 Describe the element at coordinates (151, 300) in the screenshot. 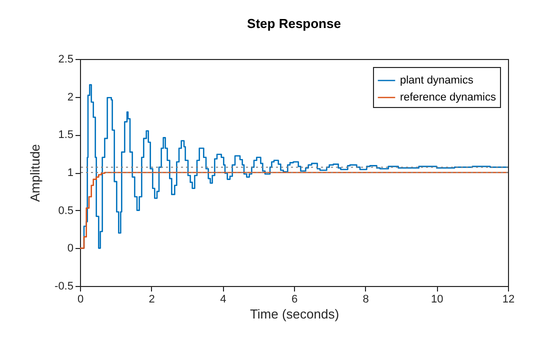

I see `x-tick-label: 2` at that location.